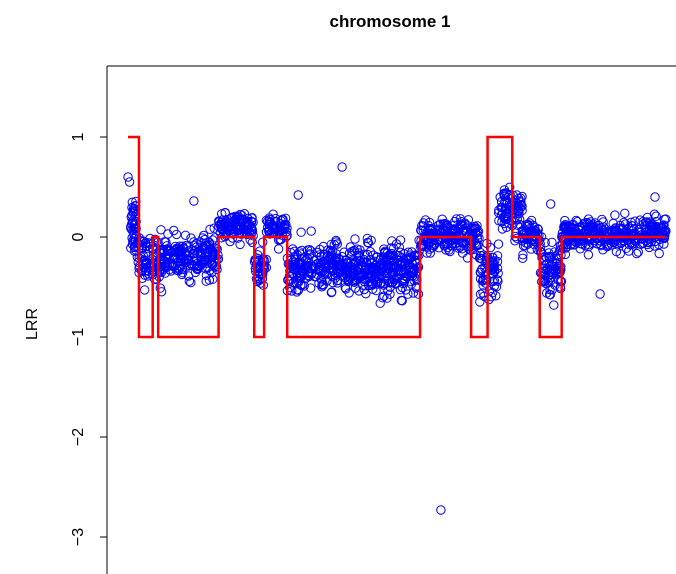 The image size is (676, 574). What do you see at coordinates (78, 437) in the screenshot?
I see `y-tick-label: −2` at bounding box center [78, 437].